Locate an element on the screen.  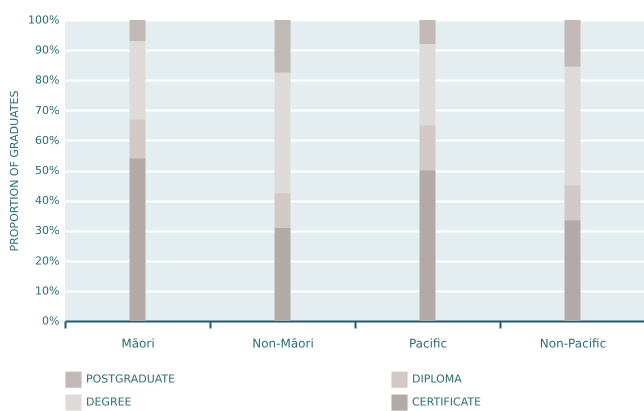
y-tick-label: 50% is located at coordinates (47, 170).